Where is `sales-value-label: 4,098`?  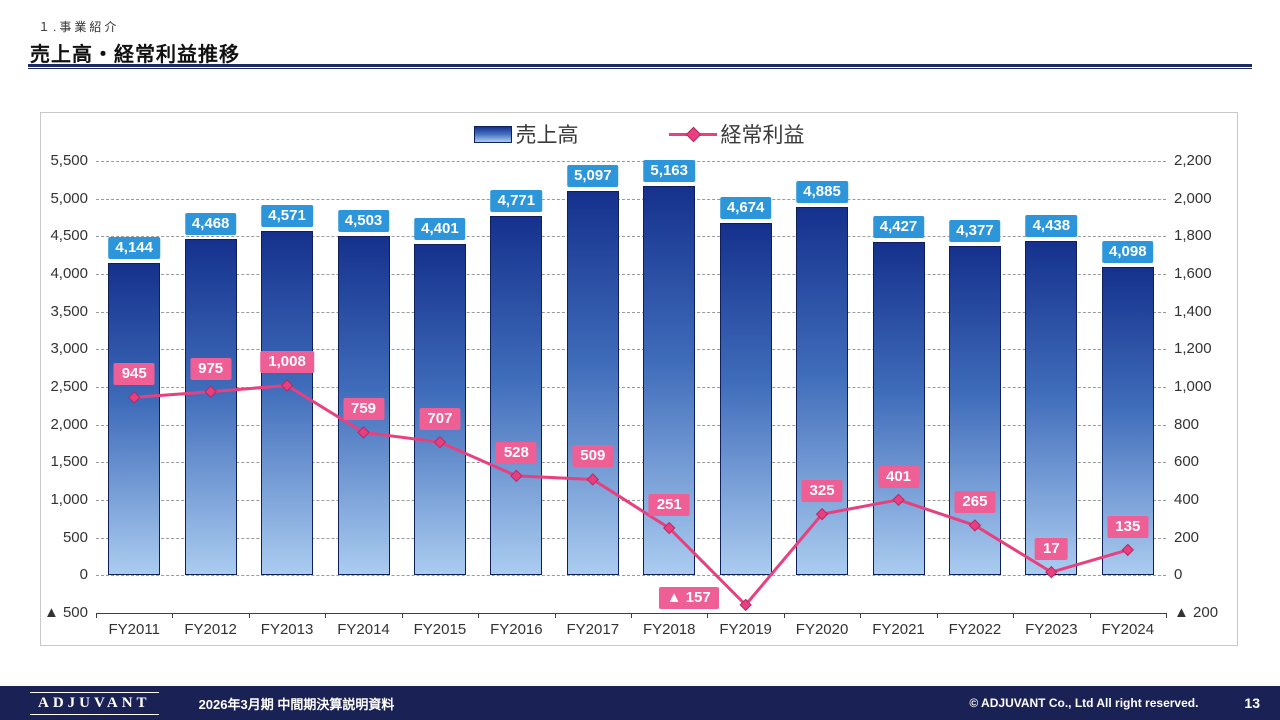
sales-value-label: 4,098 is located at coordinates (1128, 251).